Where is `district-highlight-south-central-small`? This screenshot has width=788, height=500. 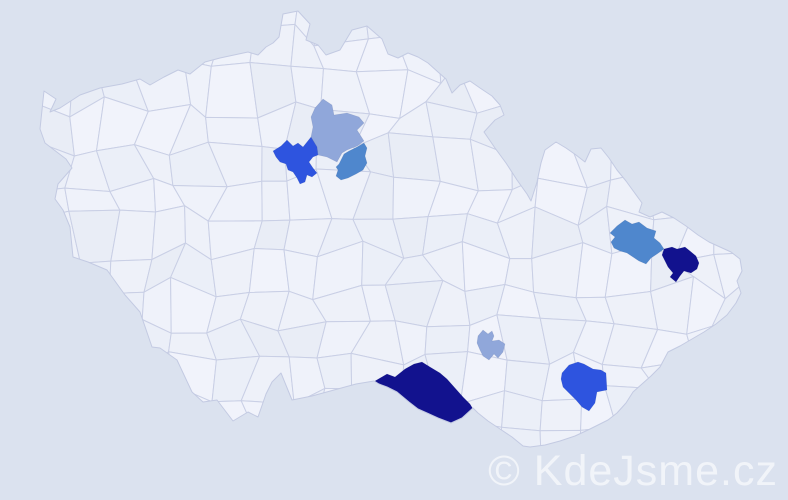
district-highlight-south-central-small is located at coordinates (491, 345).